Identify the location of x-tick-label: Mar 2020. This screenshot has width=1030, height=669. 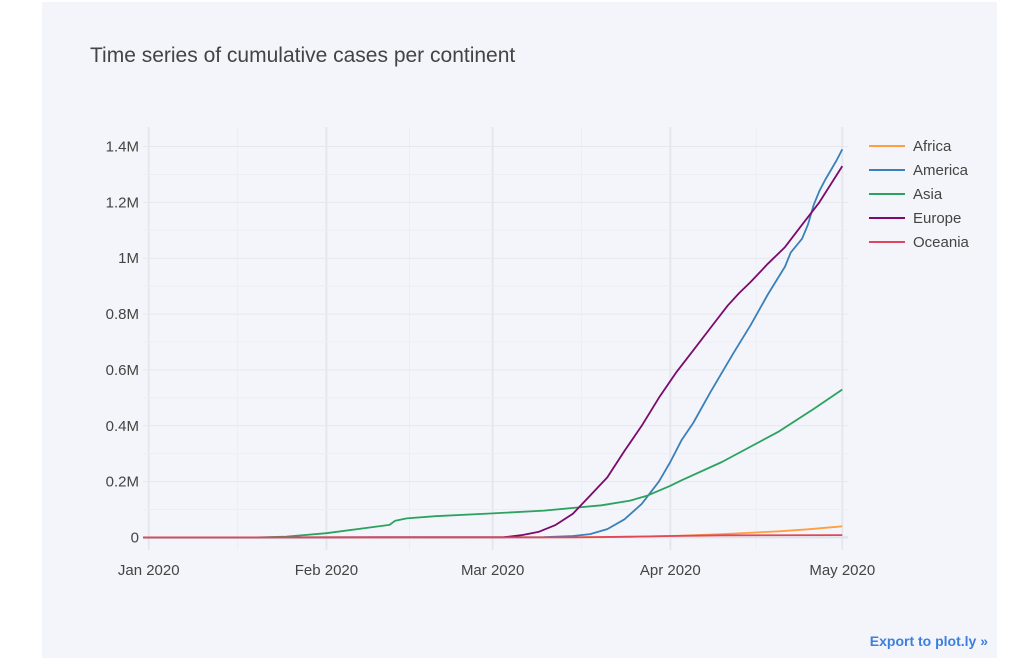
(492, 570).